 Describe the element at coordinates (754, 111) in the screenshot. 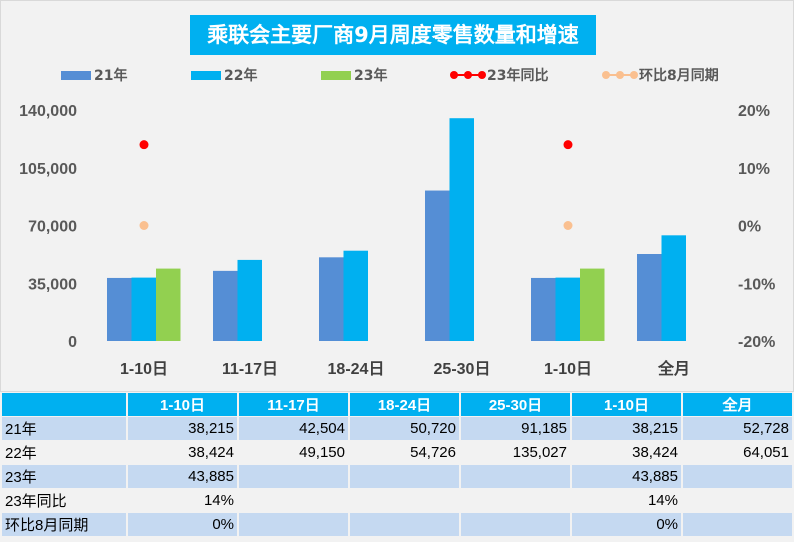

I see `y2-tick-label: 20%` at that location.